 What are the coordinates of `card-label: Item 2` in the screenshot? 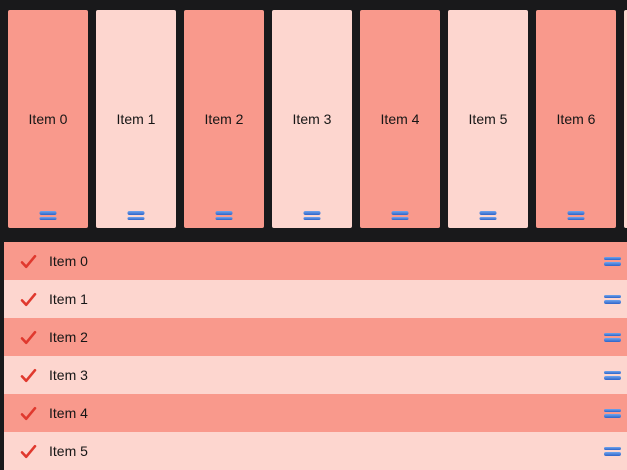 It's located at (224, 119).